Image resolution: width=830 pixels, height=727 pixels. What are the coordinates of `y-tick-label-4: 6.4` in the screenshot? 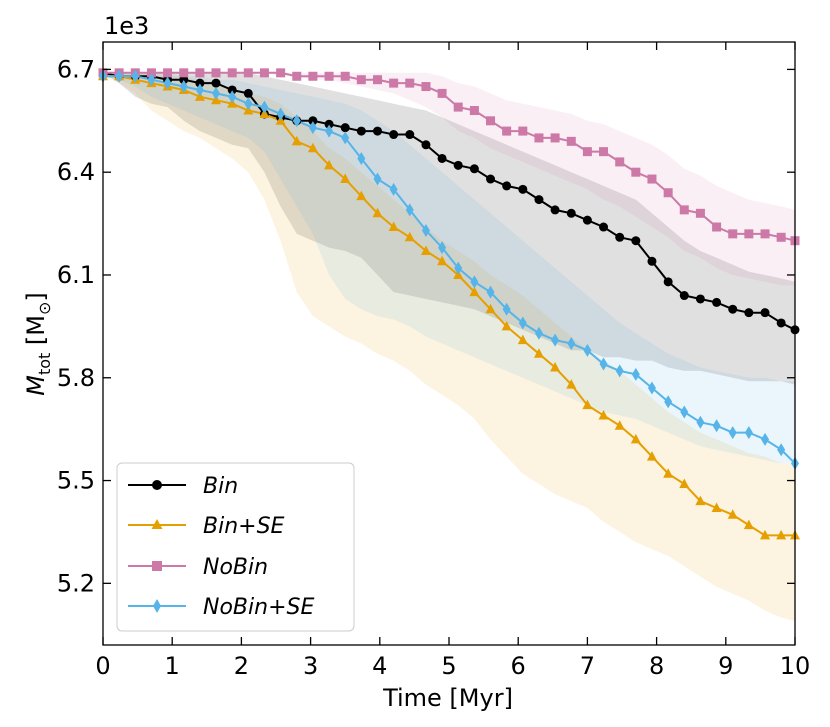 It's located at (76, 172).